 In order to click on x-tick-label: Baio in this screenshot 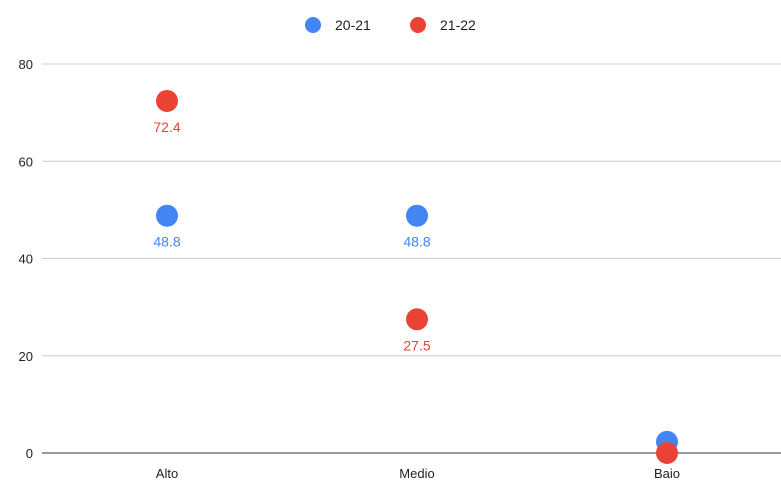, I will do `click(667, 473)`.